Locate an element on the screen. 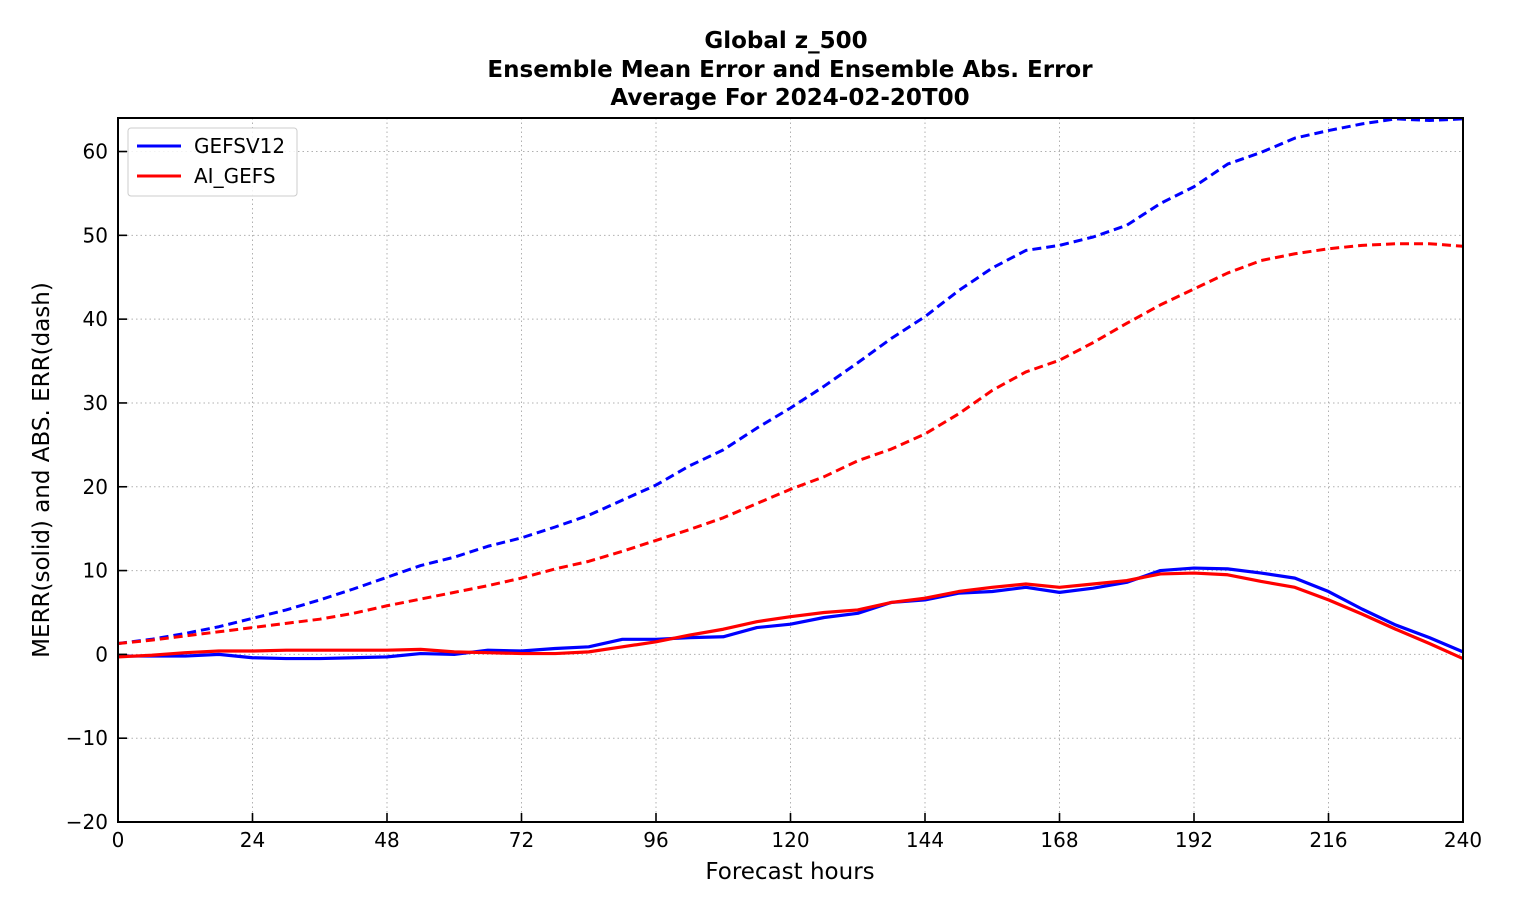 The height and width of the screenshot is (915, 1515). x-tick-label: 0 is located at coordinates (118, 840).